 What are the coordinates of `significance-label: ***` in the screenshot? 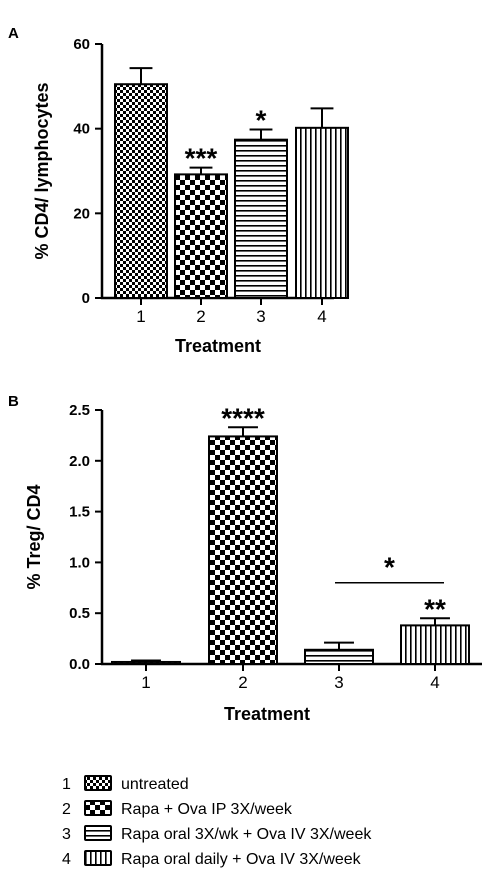 It's located at (201, 158).